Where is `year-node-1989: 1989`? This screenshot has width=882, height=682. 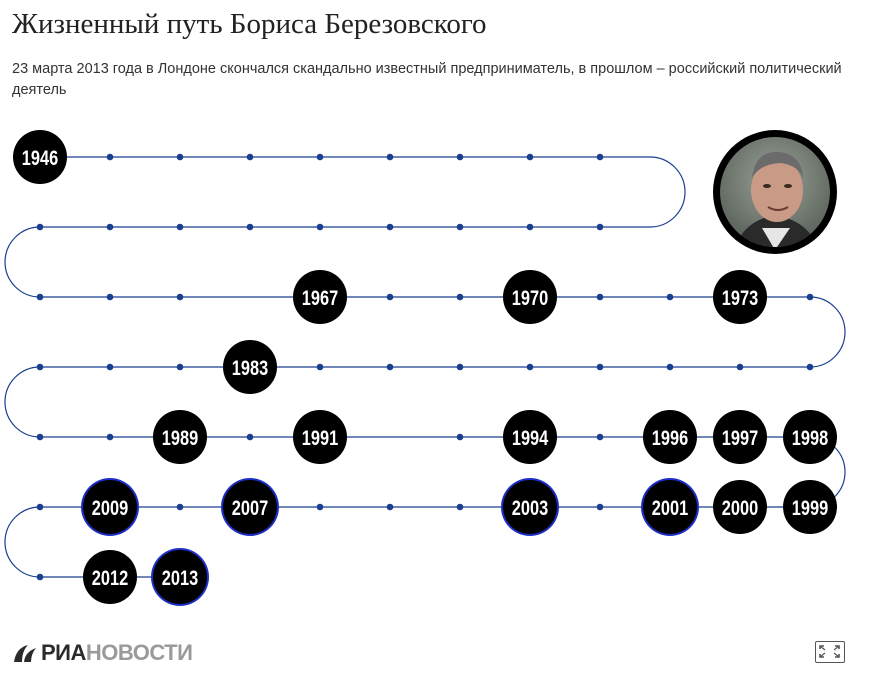 year-node-1989: 1989 is located at coordinates (180, 437).